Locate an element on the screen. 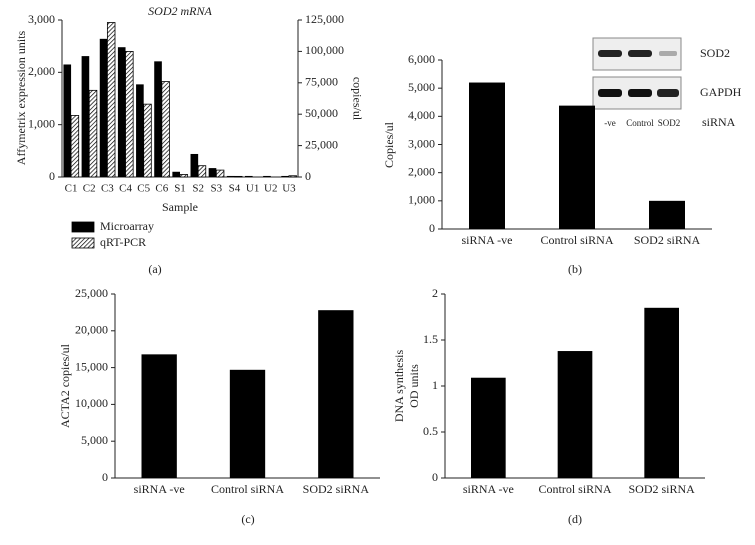  x-tick-label: U1 is located at coordinates (252, 189).